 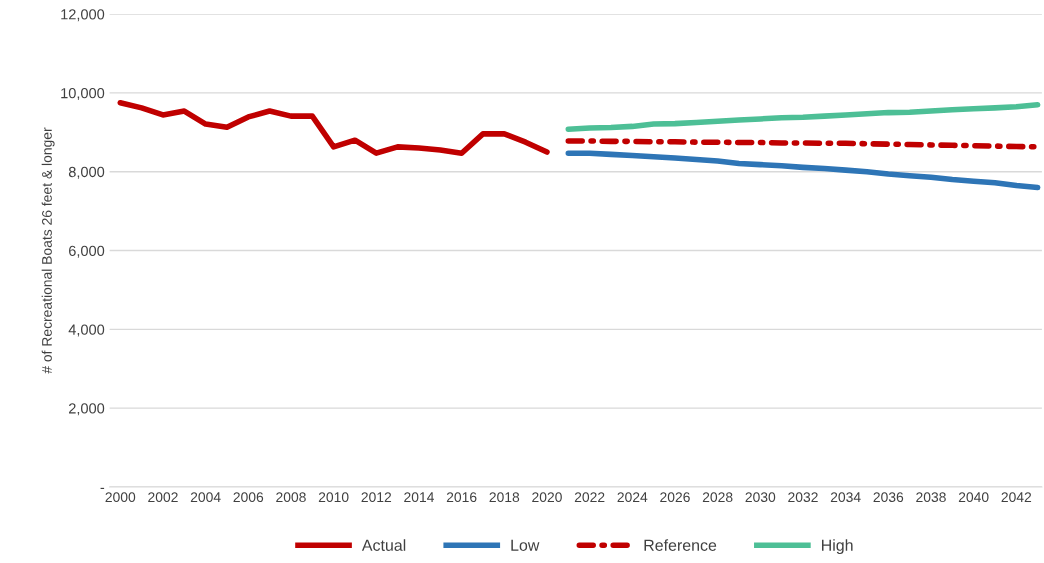 I want to click on x-tick-label: 2000, so click(x=120, y=497).